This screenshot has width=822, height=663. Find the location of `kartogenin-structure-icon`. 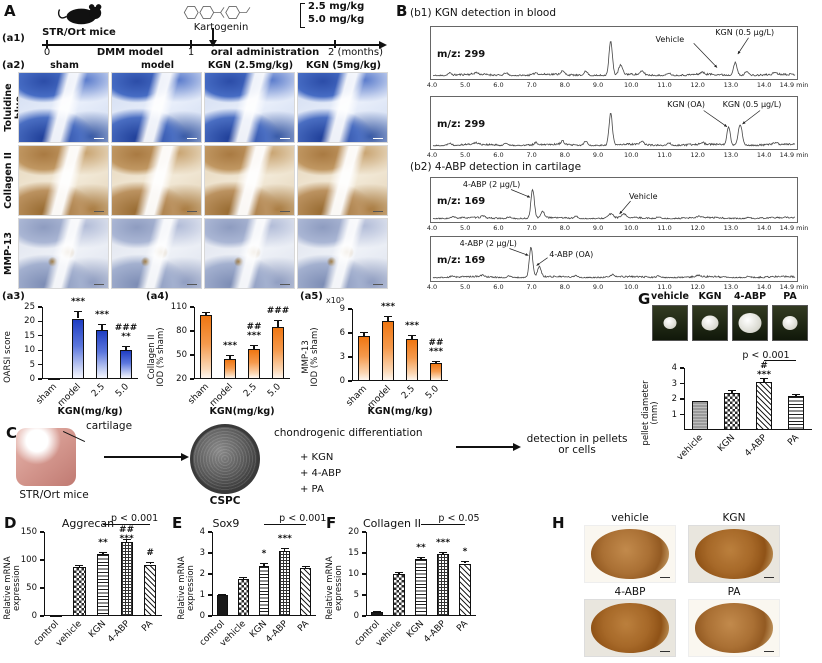

kartogenin-structure-icon is located at coordinates (217, 12).